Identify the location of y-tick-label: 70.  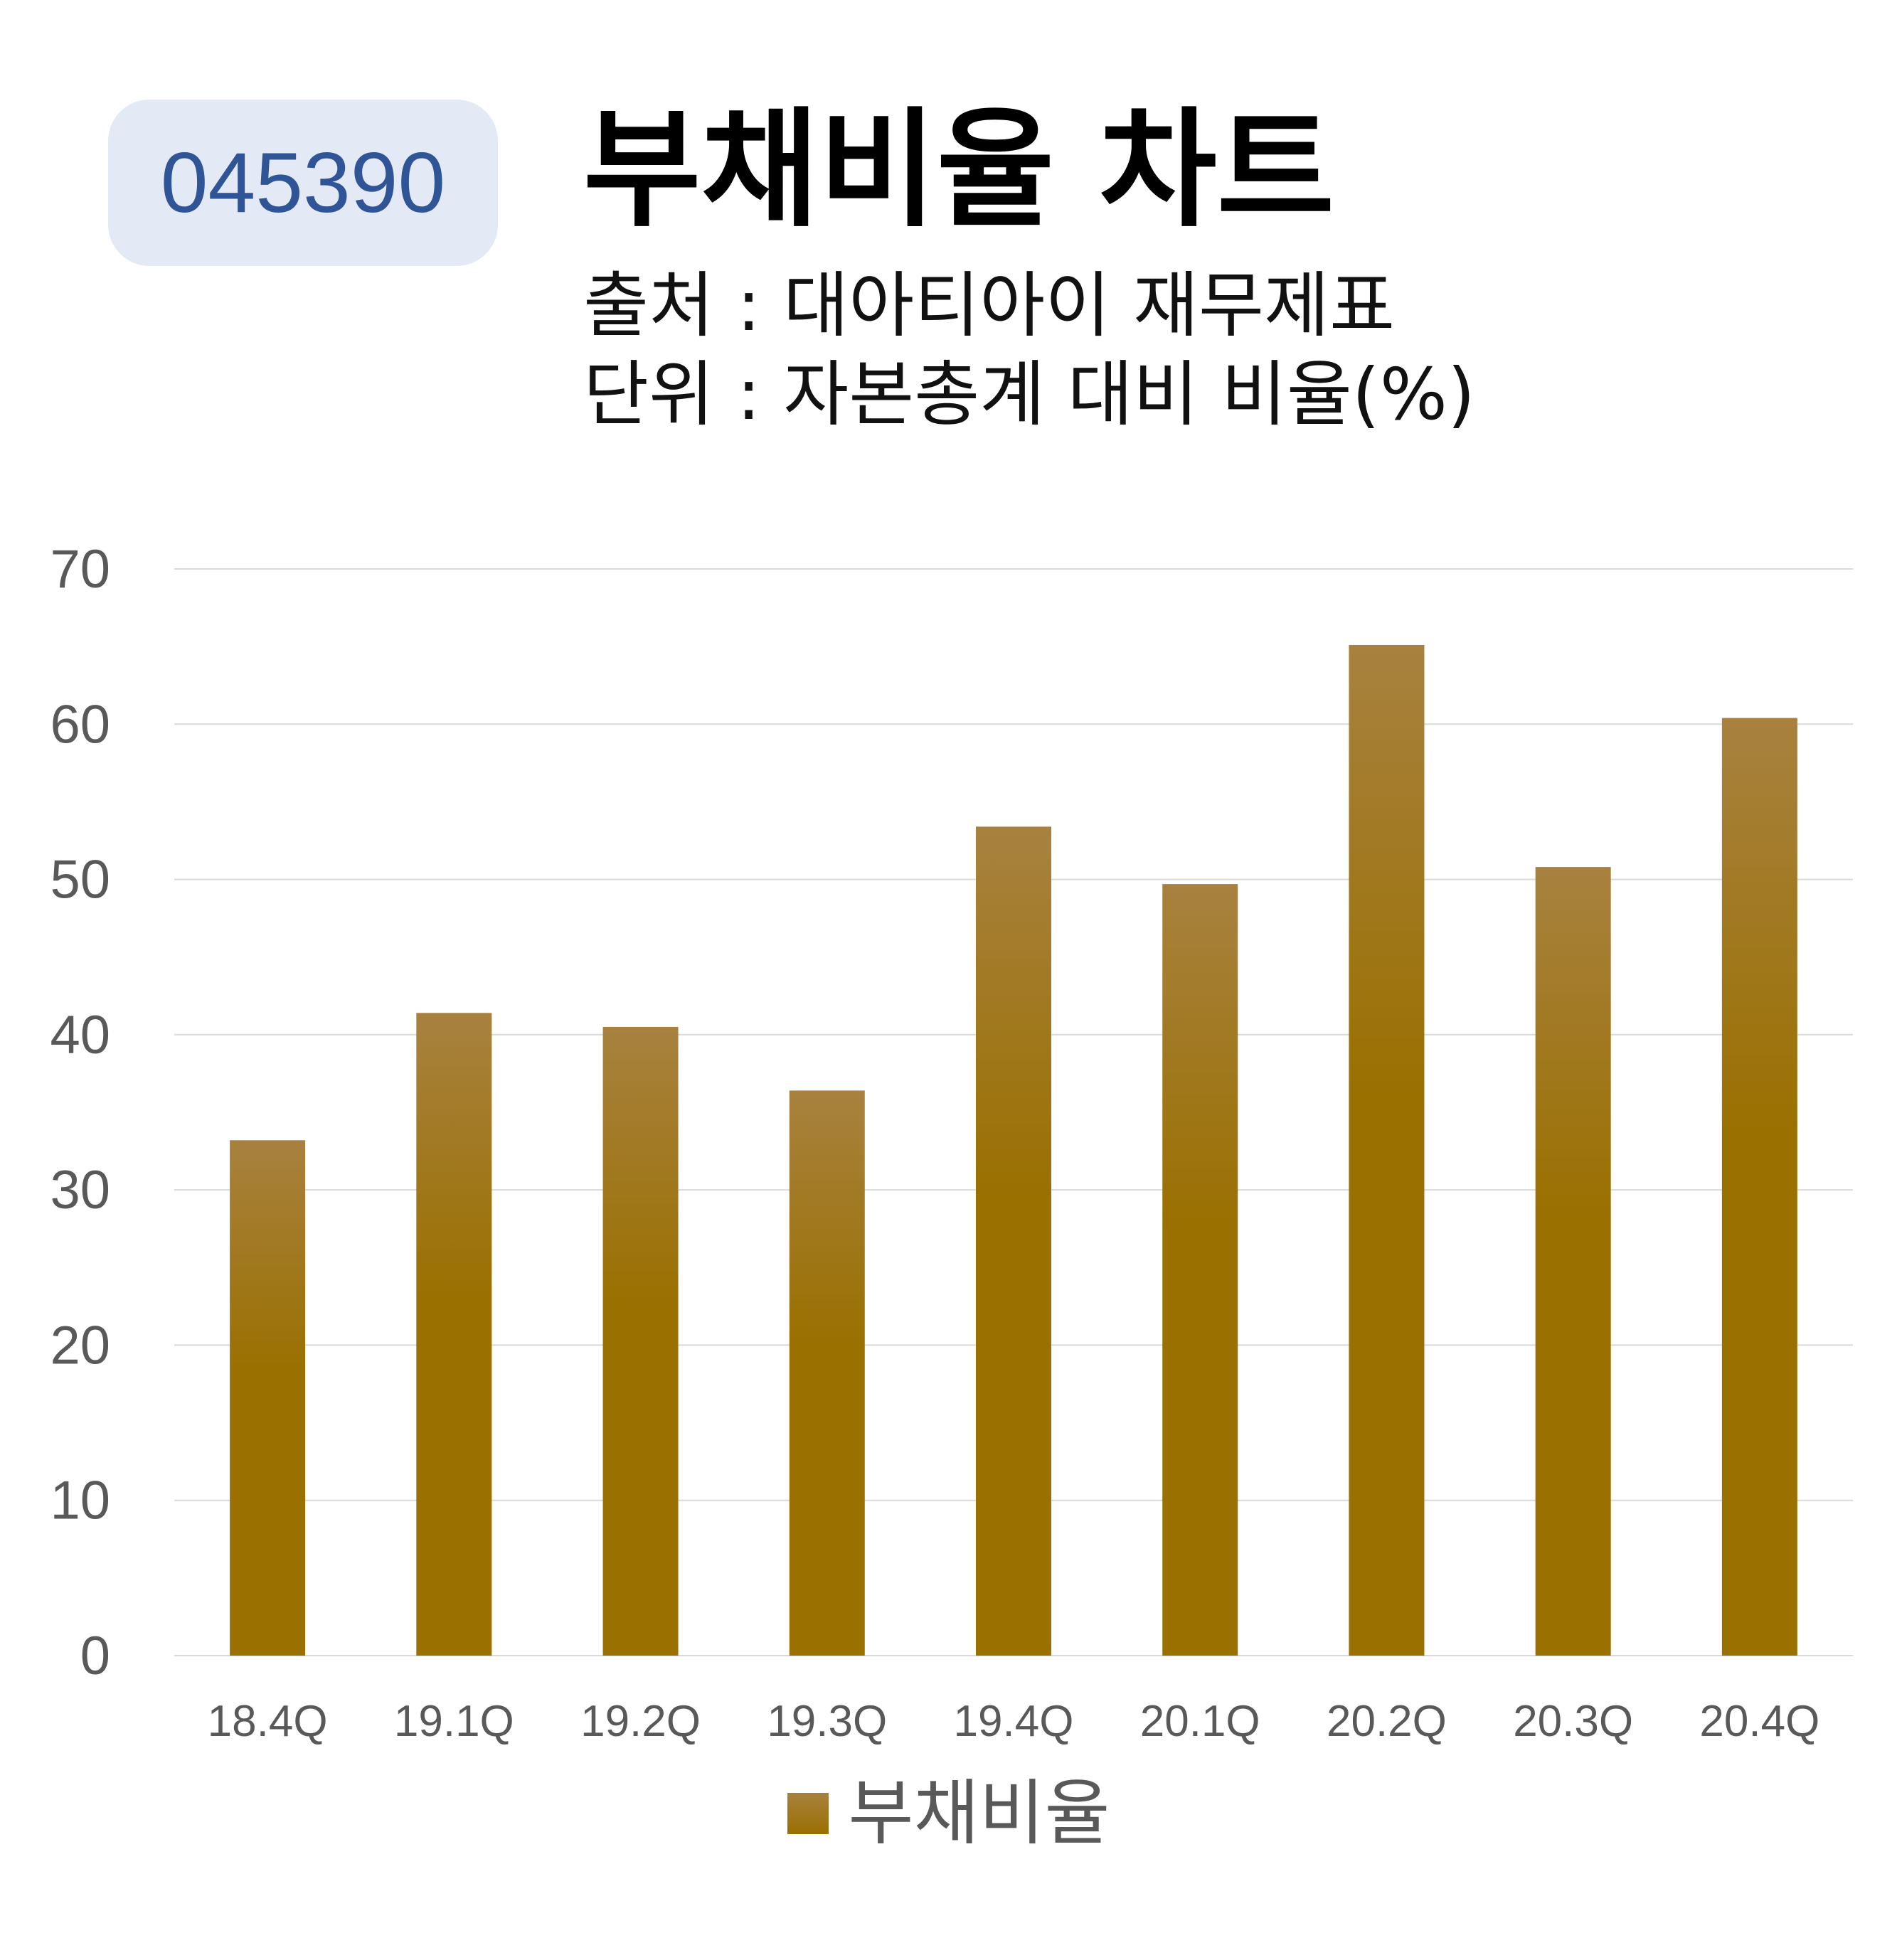
(80, 569).